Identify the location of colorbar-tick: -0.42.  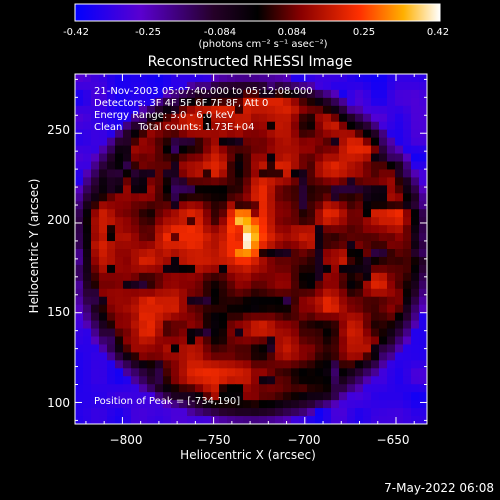
(76, 32).